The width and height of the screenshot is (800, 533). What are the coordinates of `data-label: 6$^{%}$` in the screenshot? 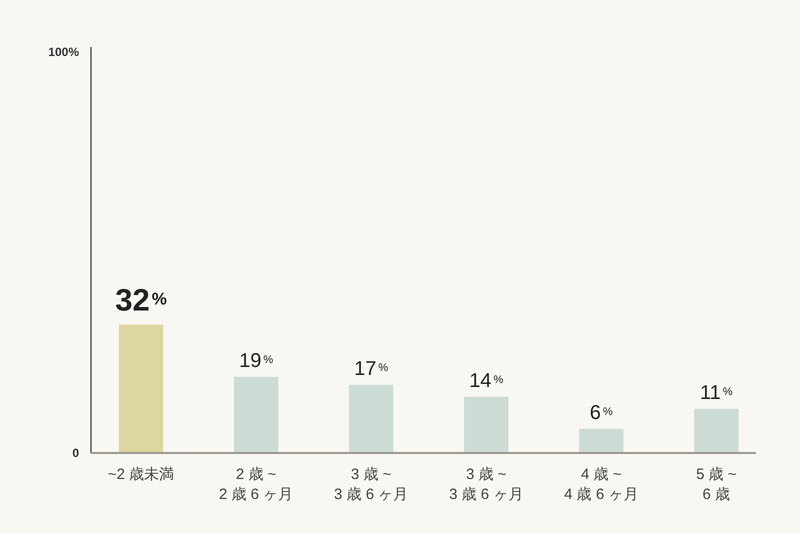 It's located at (601, 413).